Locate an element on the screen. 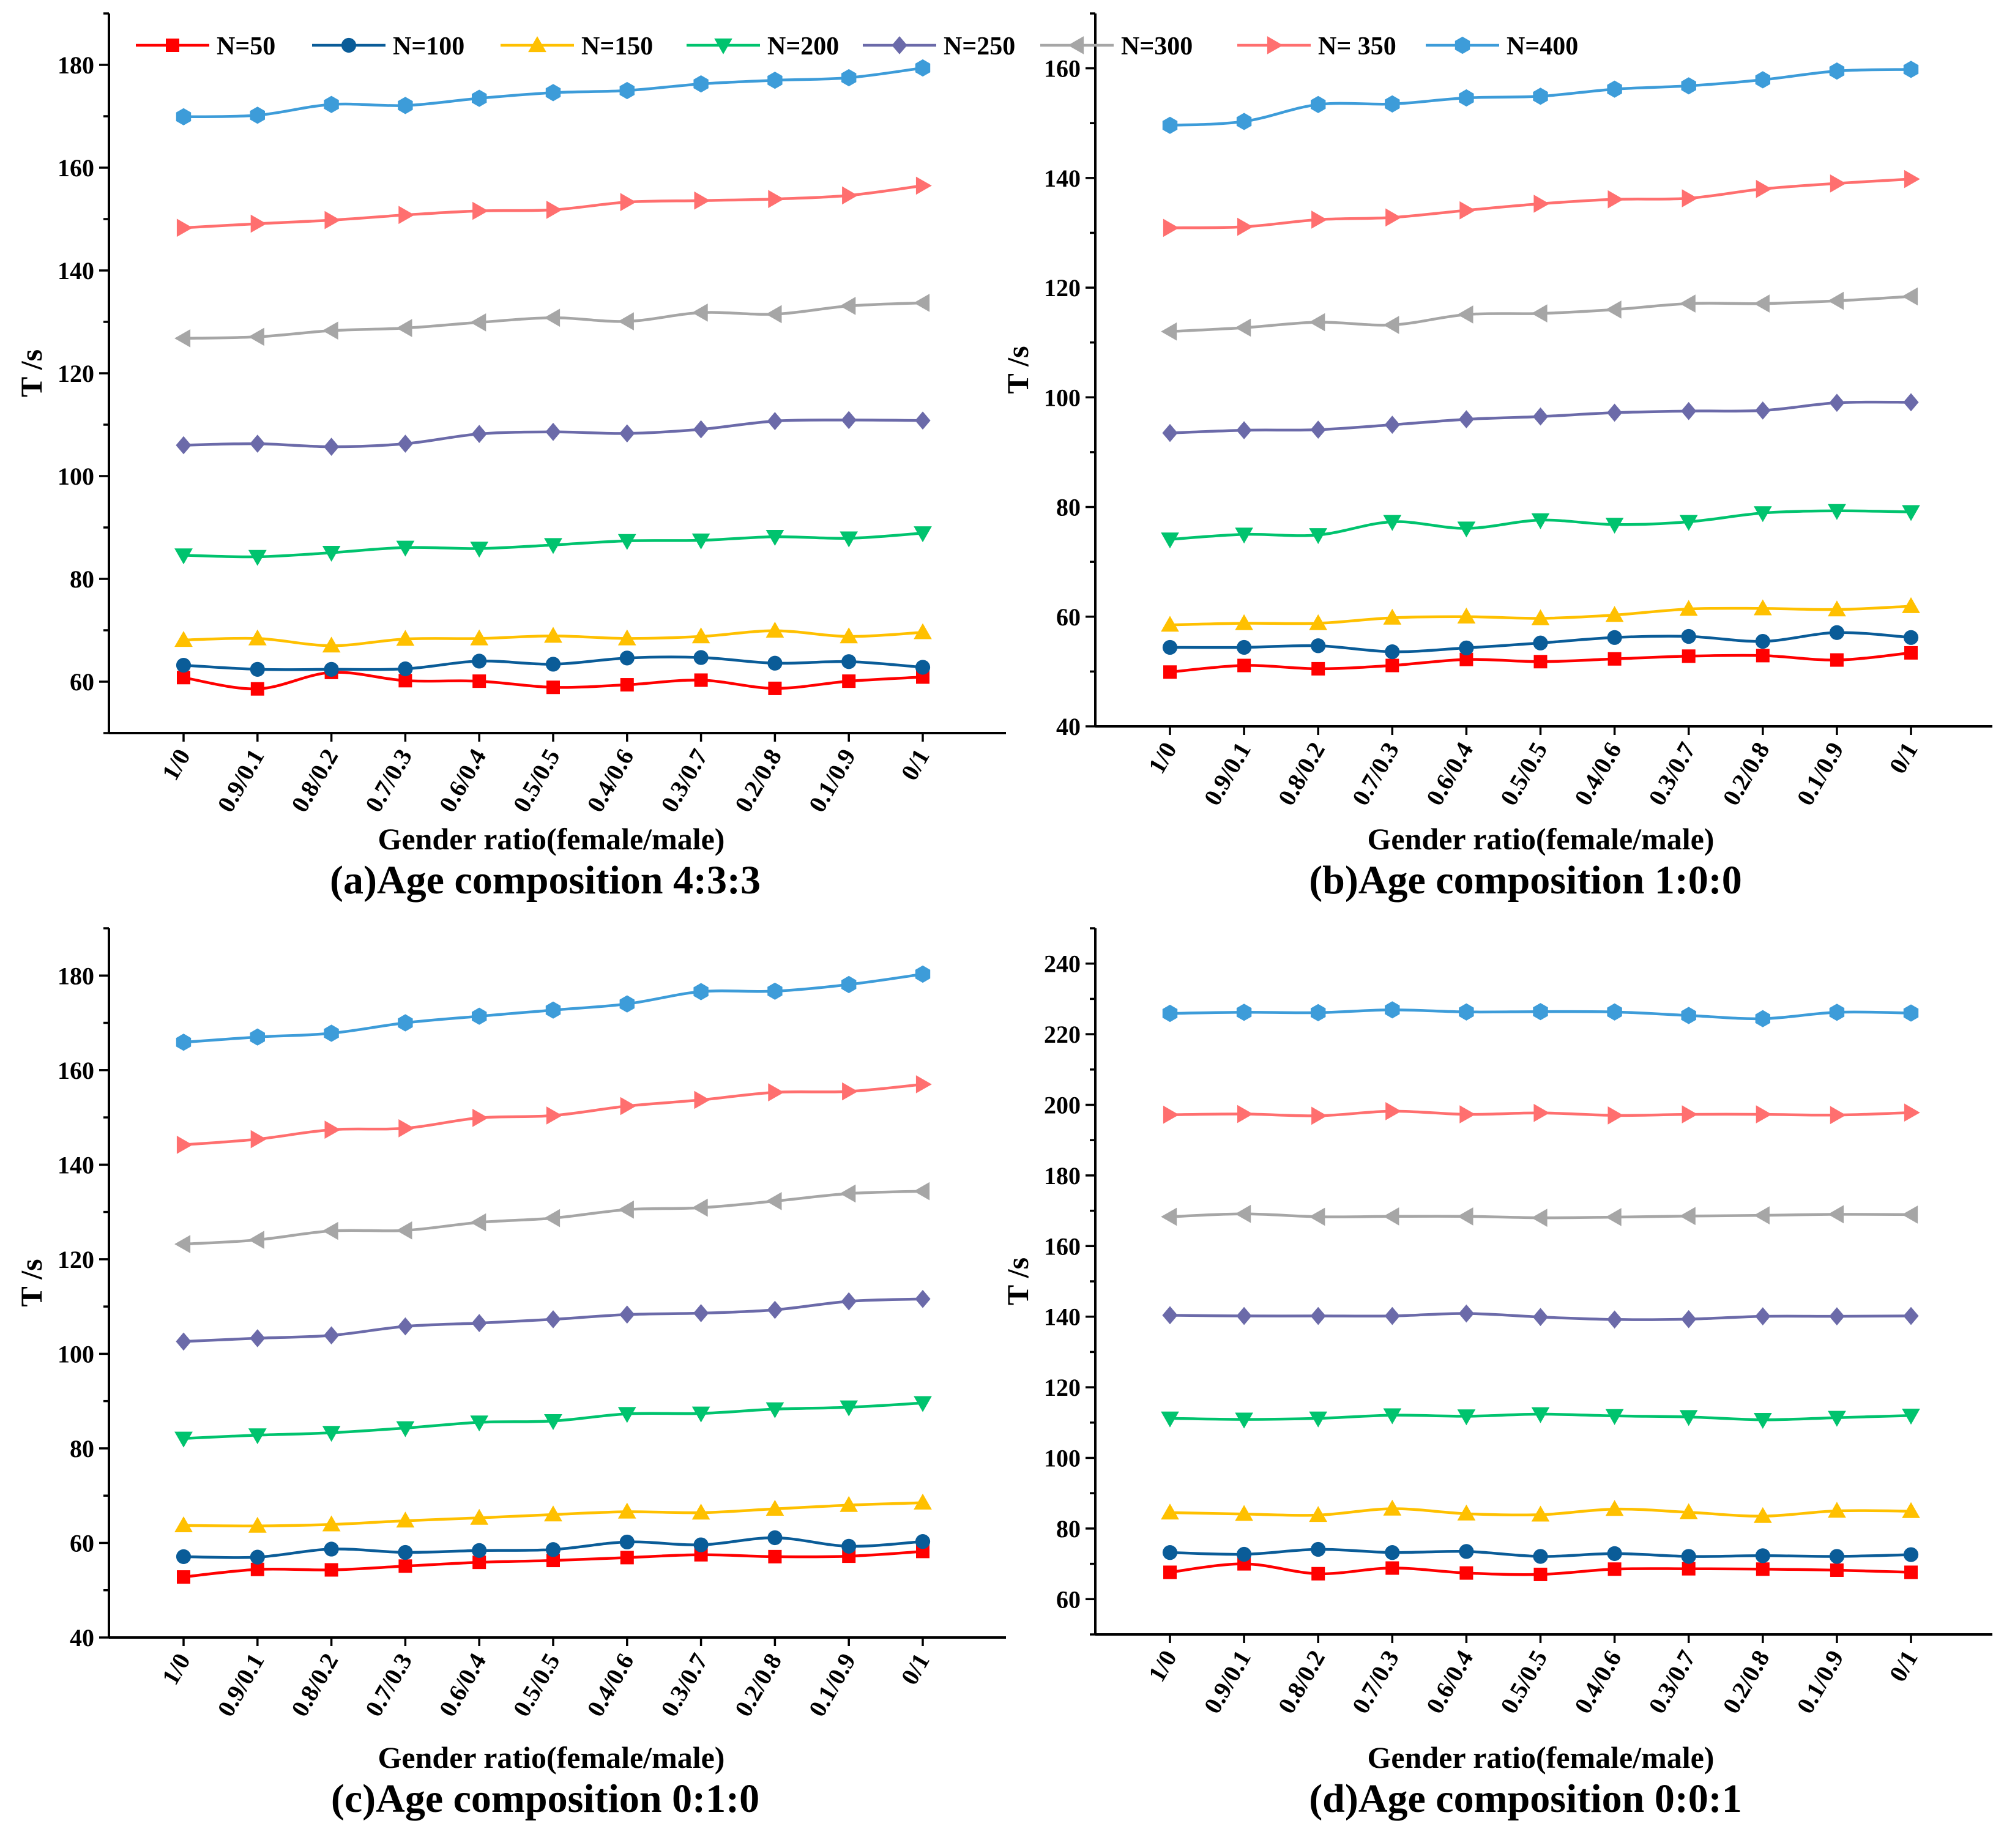 The width and height of the screenshot is (2004, 1848). y-tick-label: 120 is located at coordinates (76, 1259).